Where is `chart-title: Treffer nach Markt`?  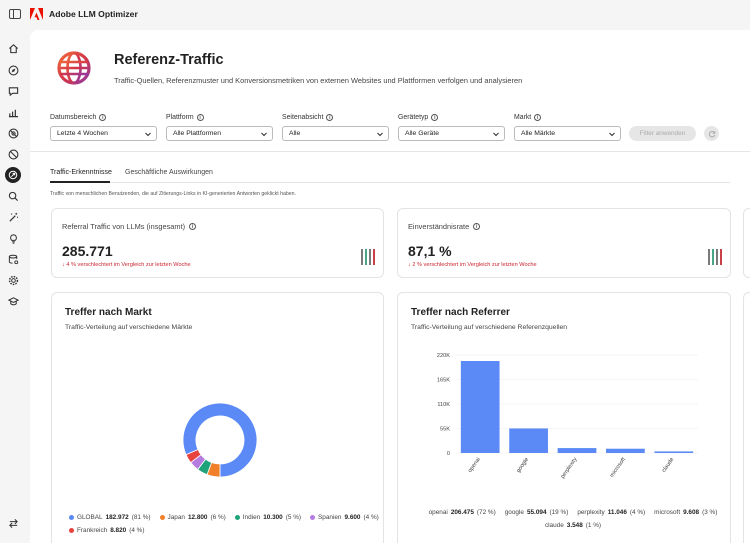
chart-title: Treffer nach Markt is located at coordinates (108, 312).